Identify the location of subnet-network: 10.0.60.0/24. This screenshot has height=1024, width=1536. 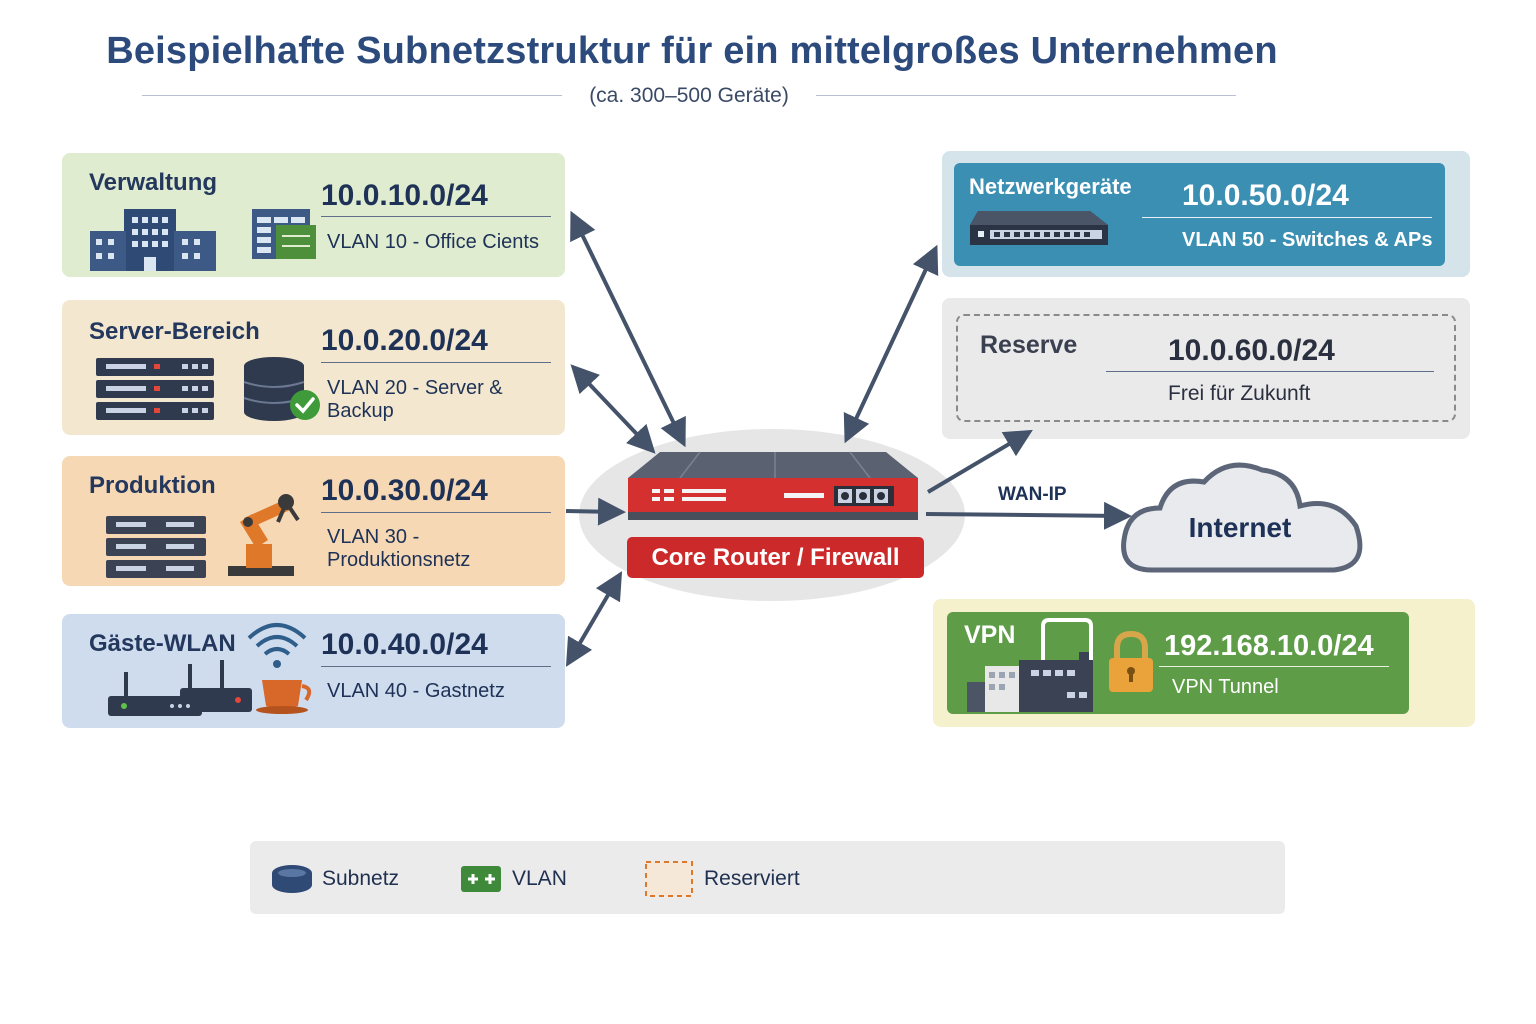
(1251, 350).